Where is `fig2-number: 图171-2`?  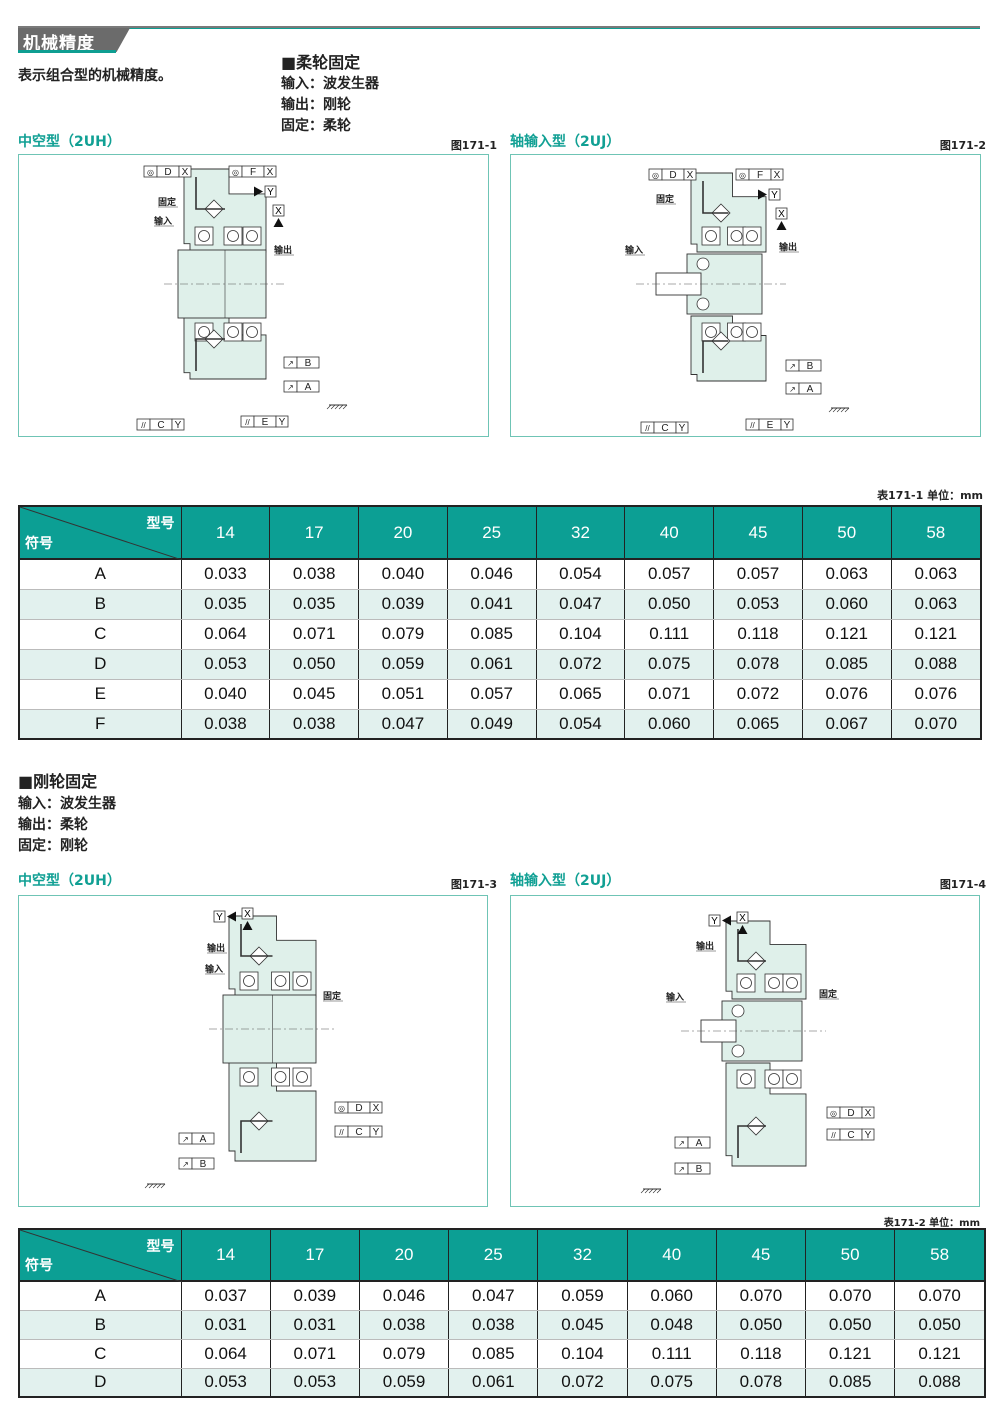 fig2-number: 图171-2 is located at coordinates (962, 145).